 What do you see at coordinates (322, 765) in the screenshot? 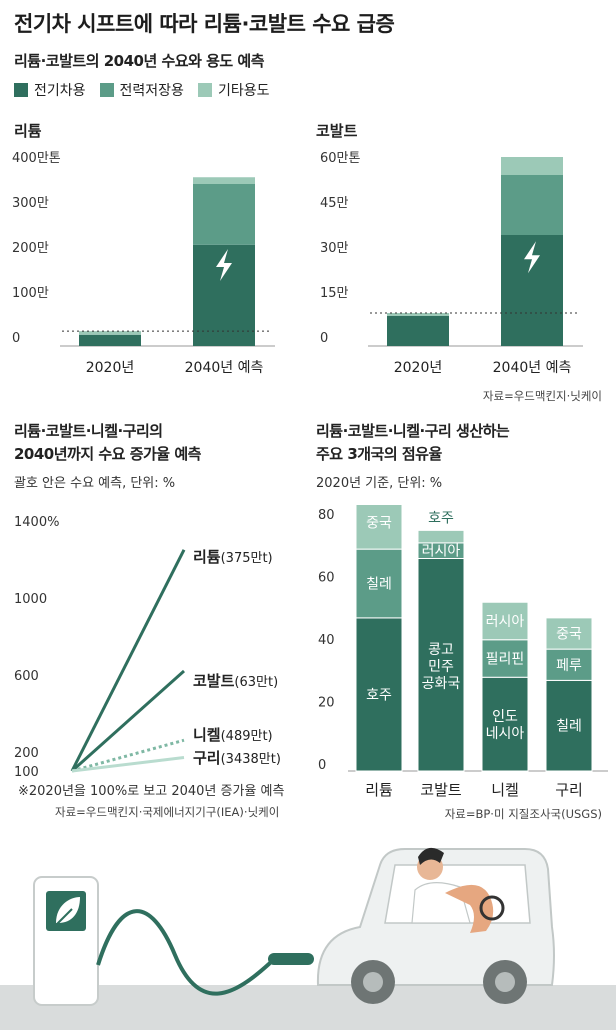
I see `share-ytick-label: 0` at bounding box center [322, 765].